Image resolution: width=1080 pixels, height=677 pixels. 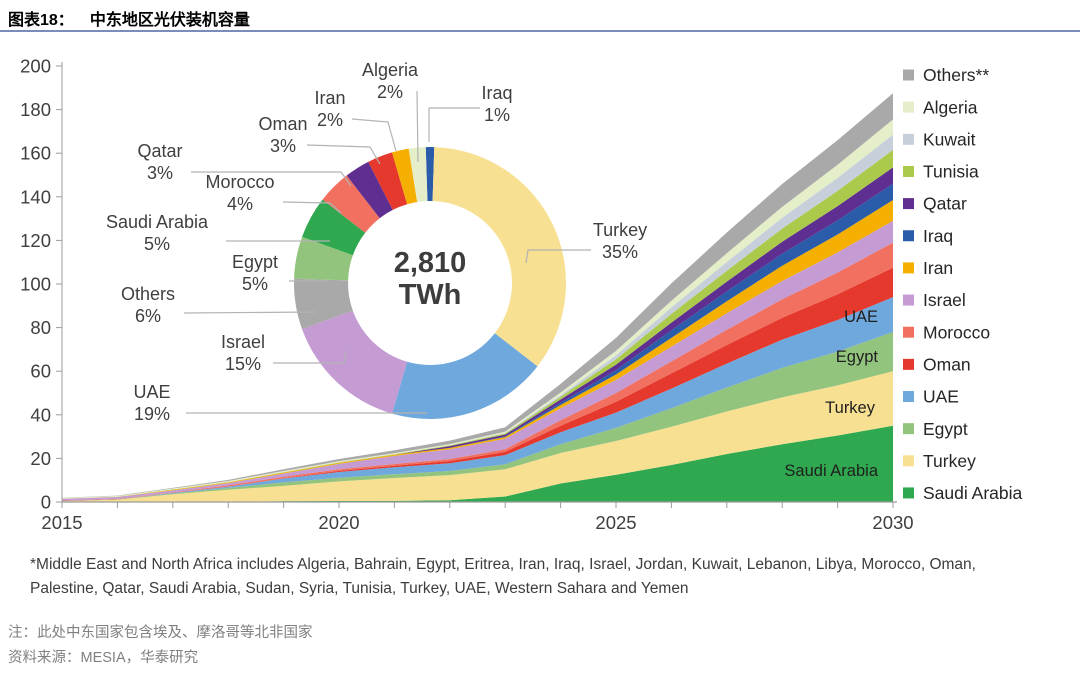 I want to click on y-axis: 0 20 40 60 80 100 120 140 160 180 200, so click(x=41, y=283).